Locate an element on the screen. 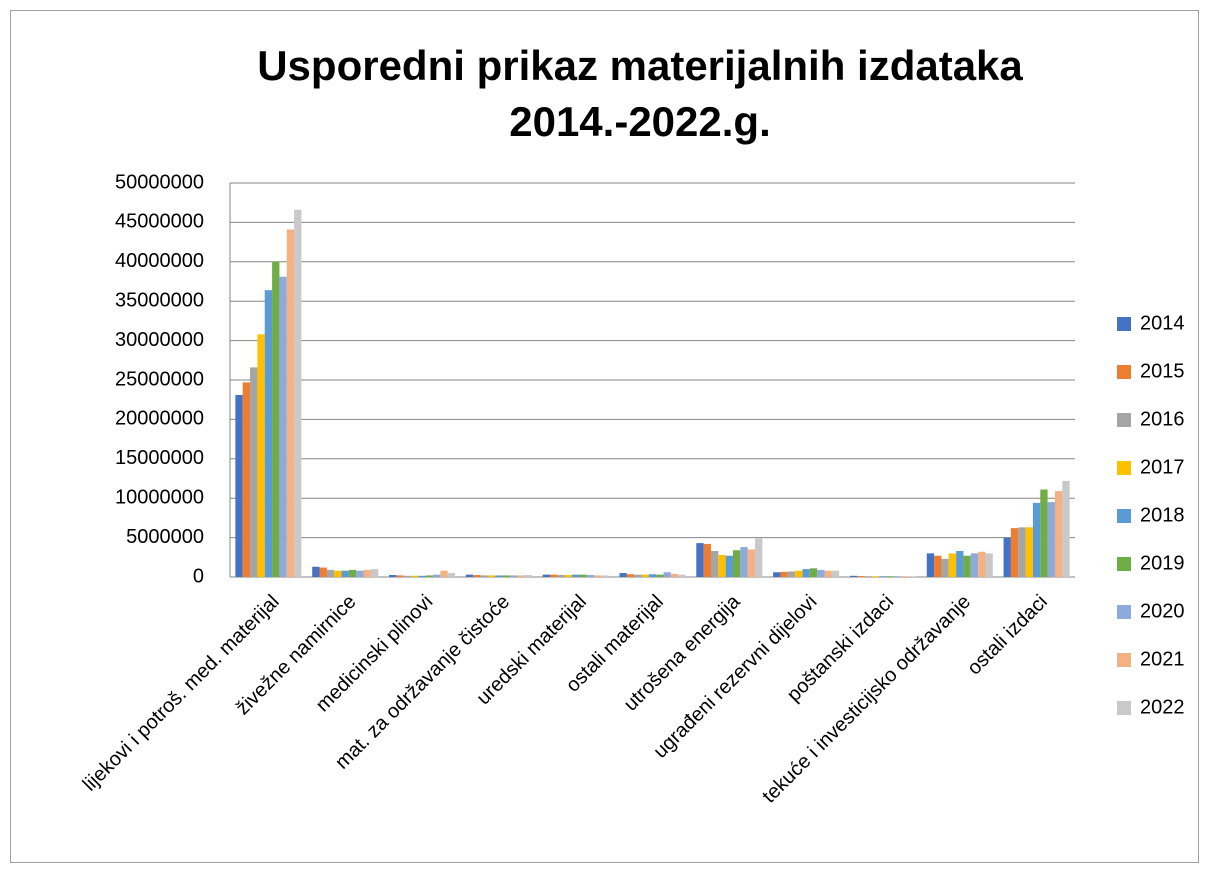  legend-label: 2019 is located at coordinates (1162, 563).